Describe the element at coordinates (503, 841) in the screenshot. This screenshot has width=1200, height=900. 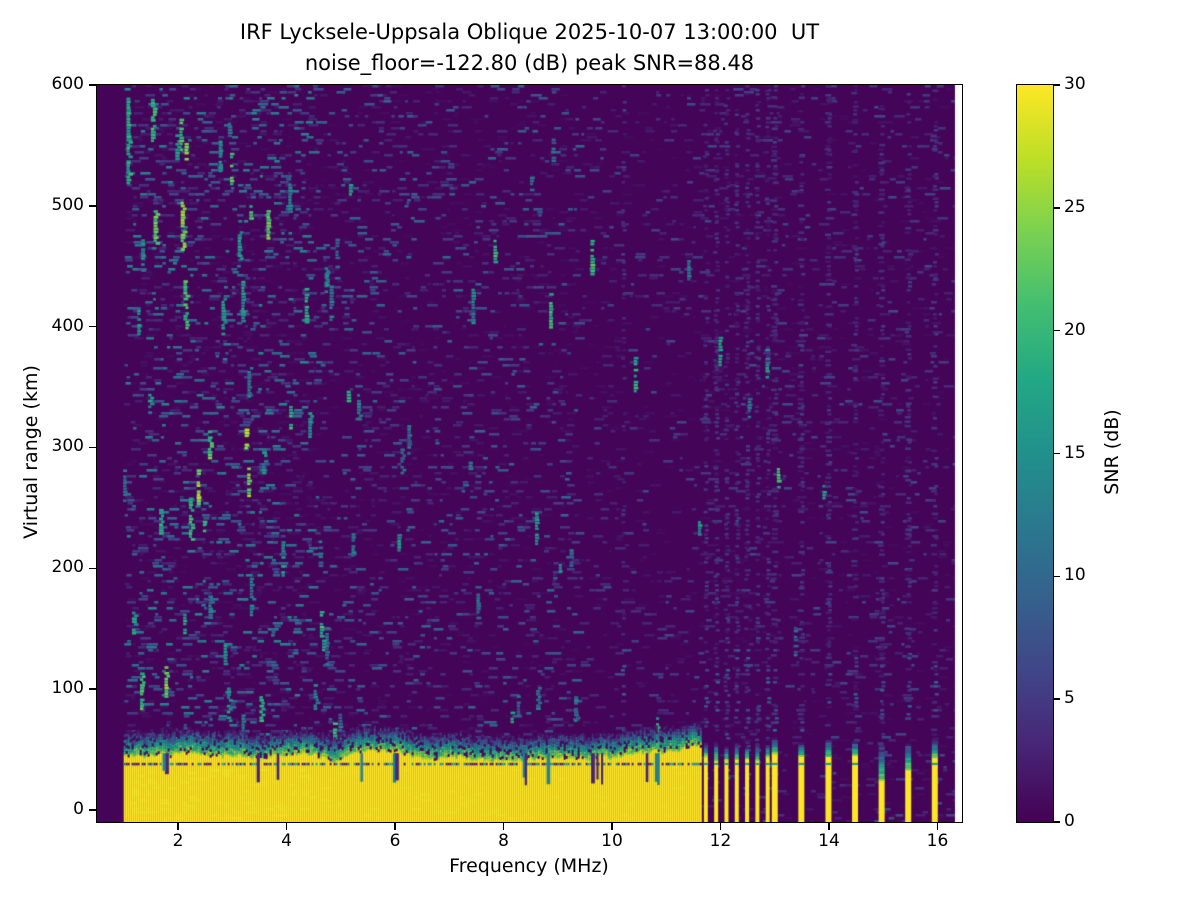
I see `x-tick-label: 8` at that location.